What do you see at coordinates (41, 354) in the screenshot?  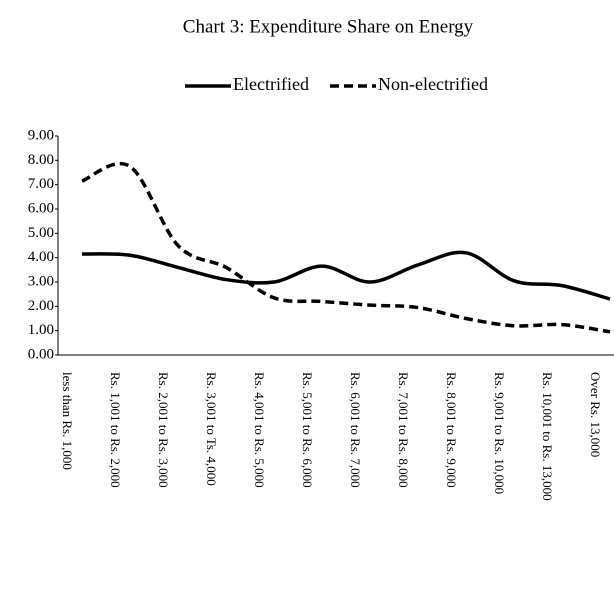 I see `y-tick-label: 0.00` at bounding box center [41, 354].